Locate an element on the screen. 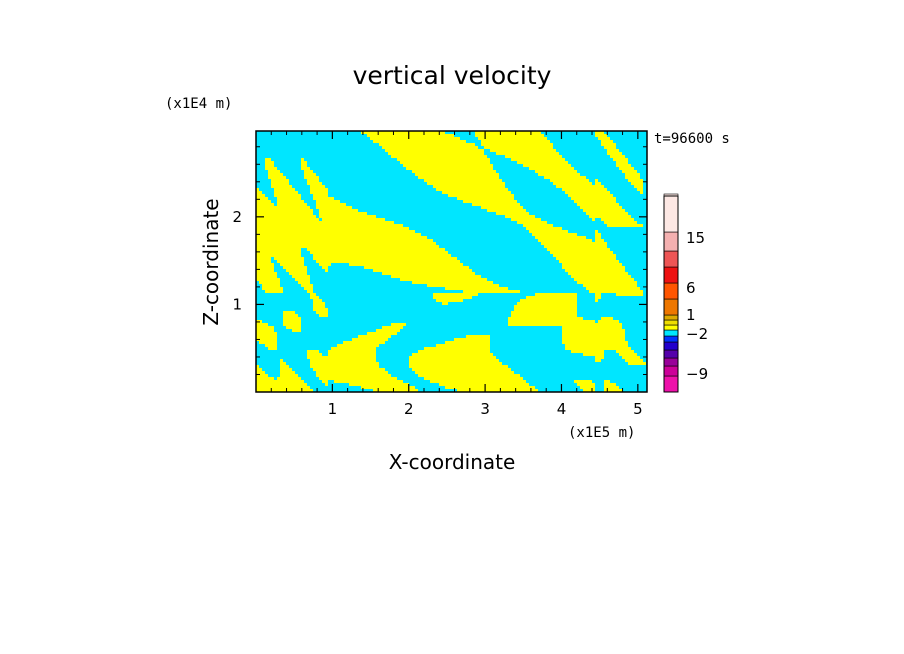 The width and height of the screenshot is (904, 654). colorbar-frame is located at coordinates (671, 294).